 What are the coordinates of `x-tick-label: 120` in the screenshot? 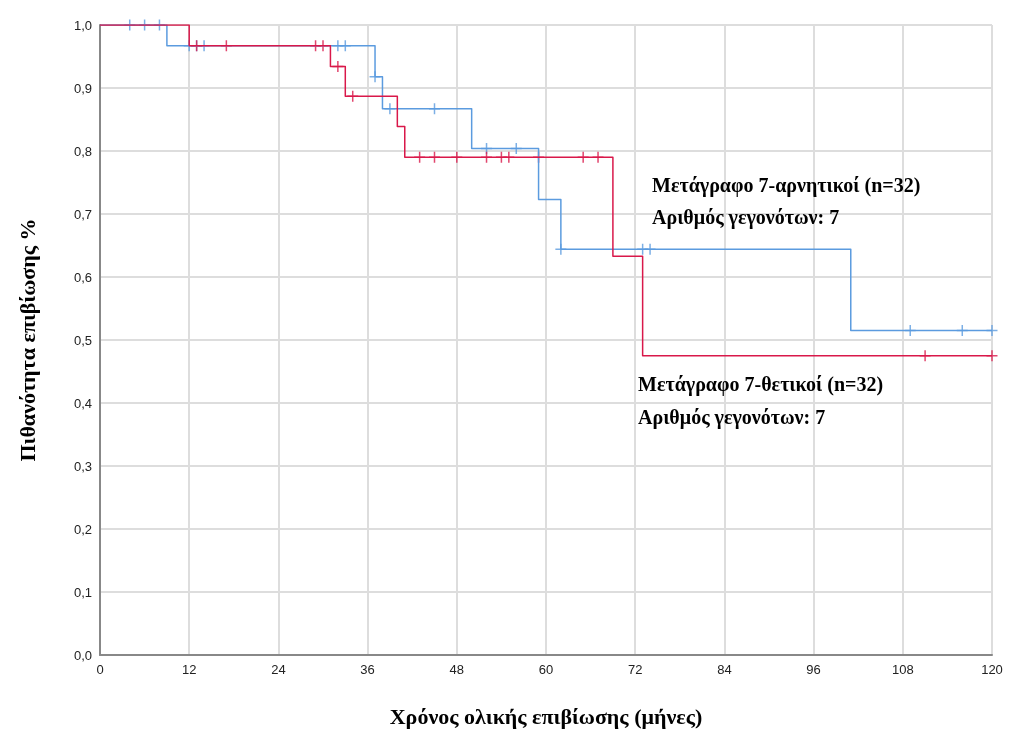 It's located at (992, 669).